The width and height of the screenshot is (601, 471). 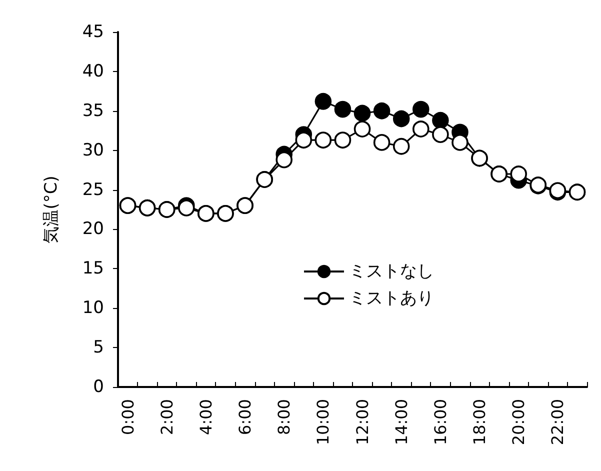 I want to click on y-tick-label: 40, so click(x=93, y=71).